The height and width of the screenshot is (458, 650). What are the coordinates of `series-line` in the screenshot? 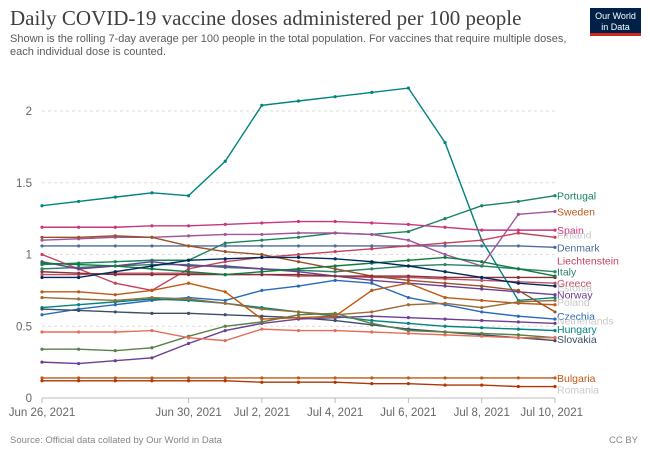 It's located at (298, 340).